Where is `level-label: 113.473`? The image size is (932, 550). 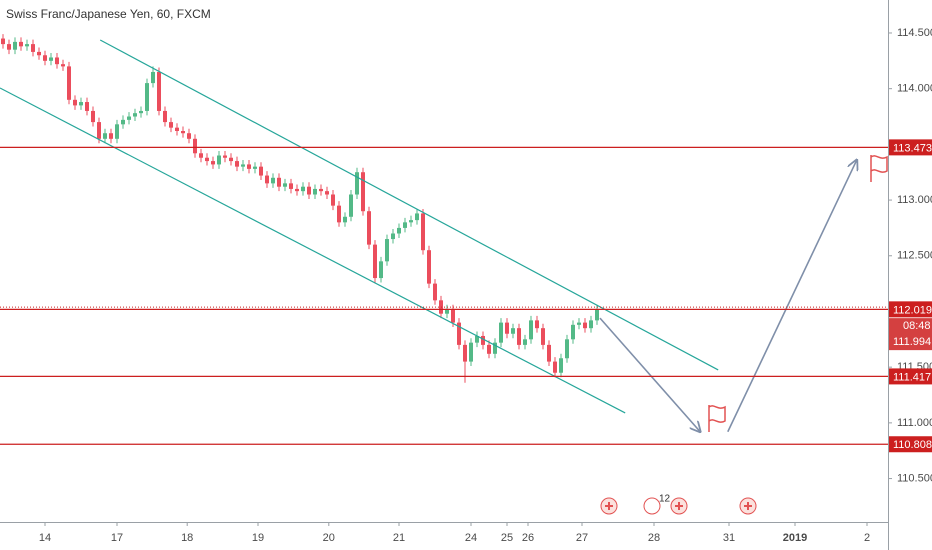
level-label: 113.473 is located at coordinates (912, 148).